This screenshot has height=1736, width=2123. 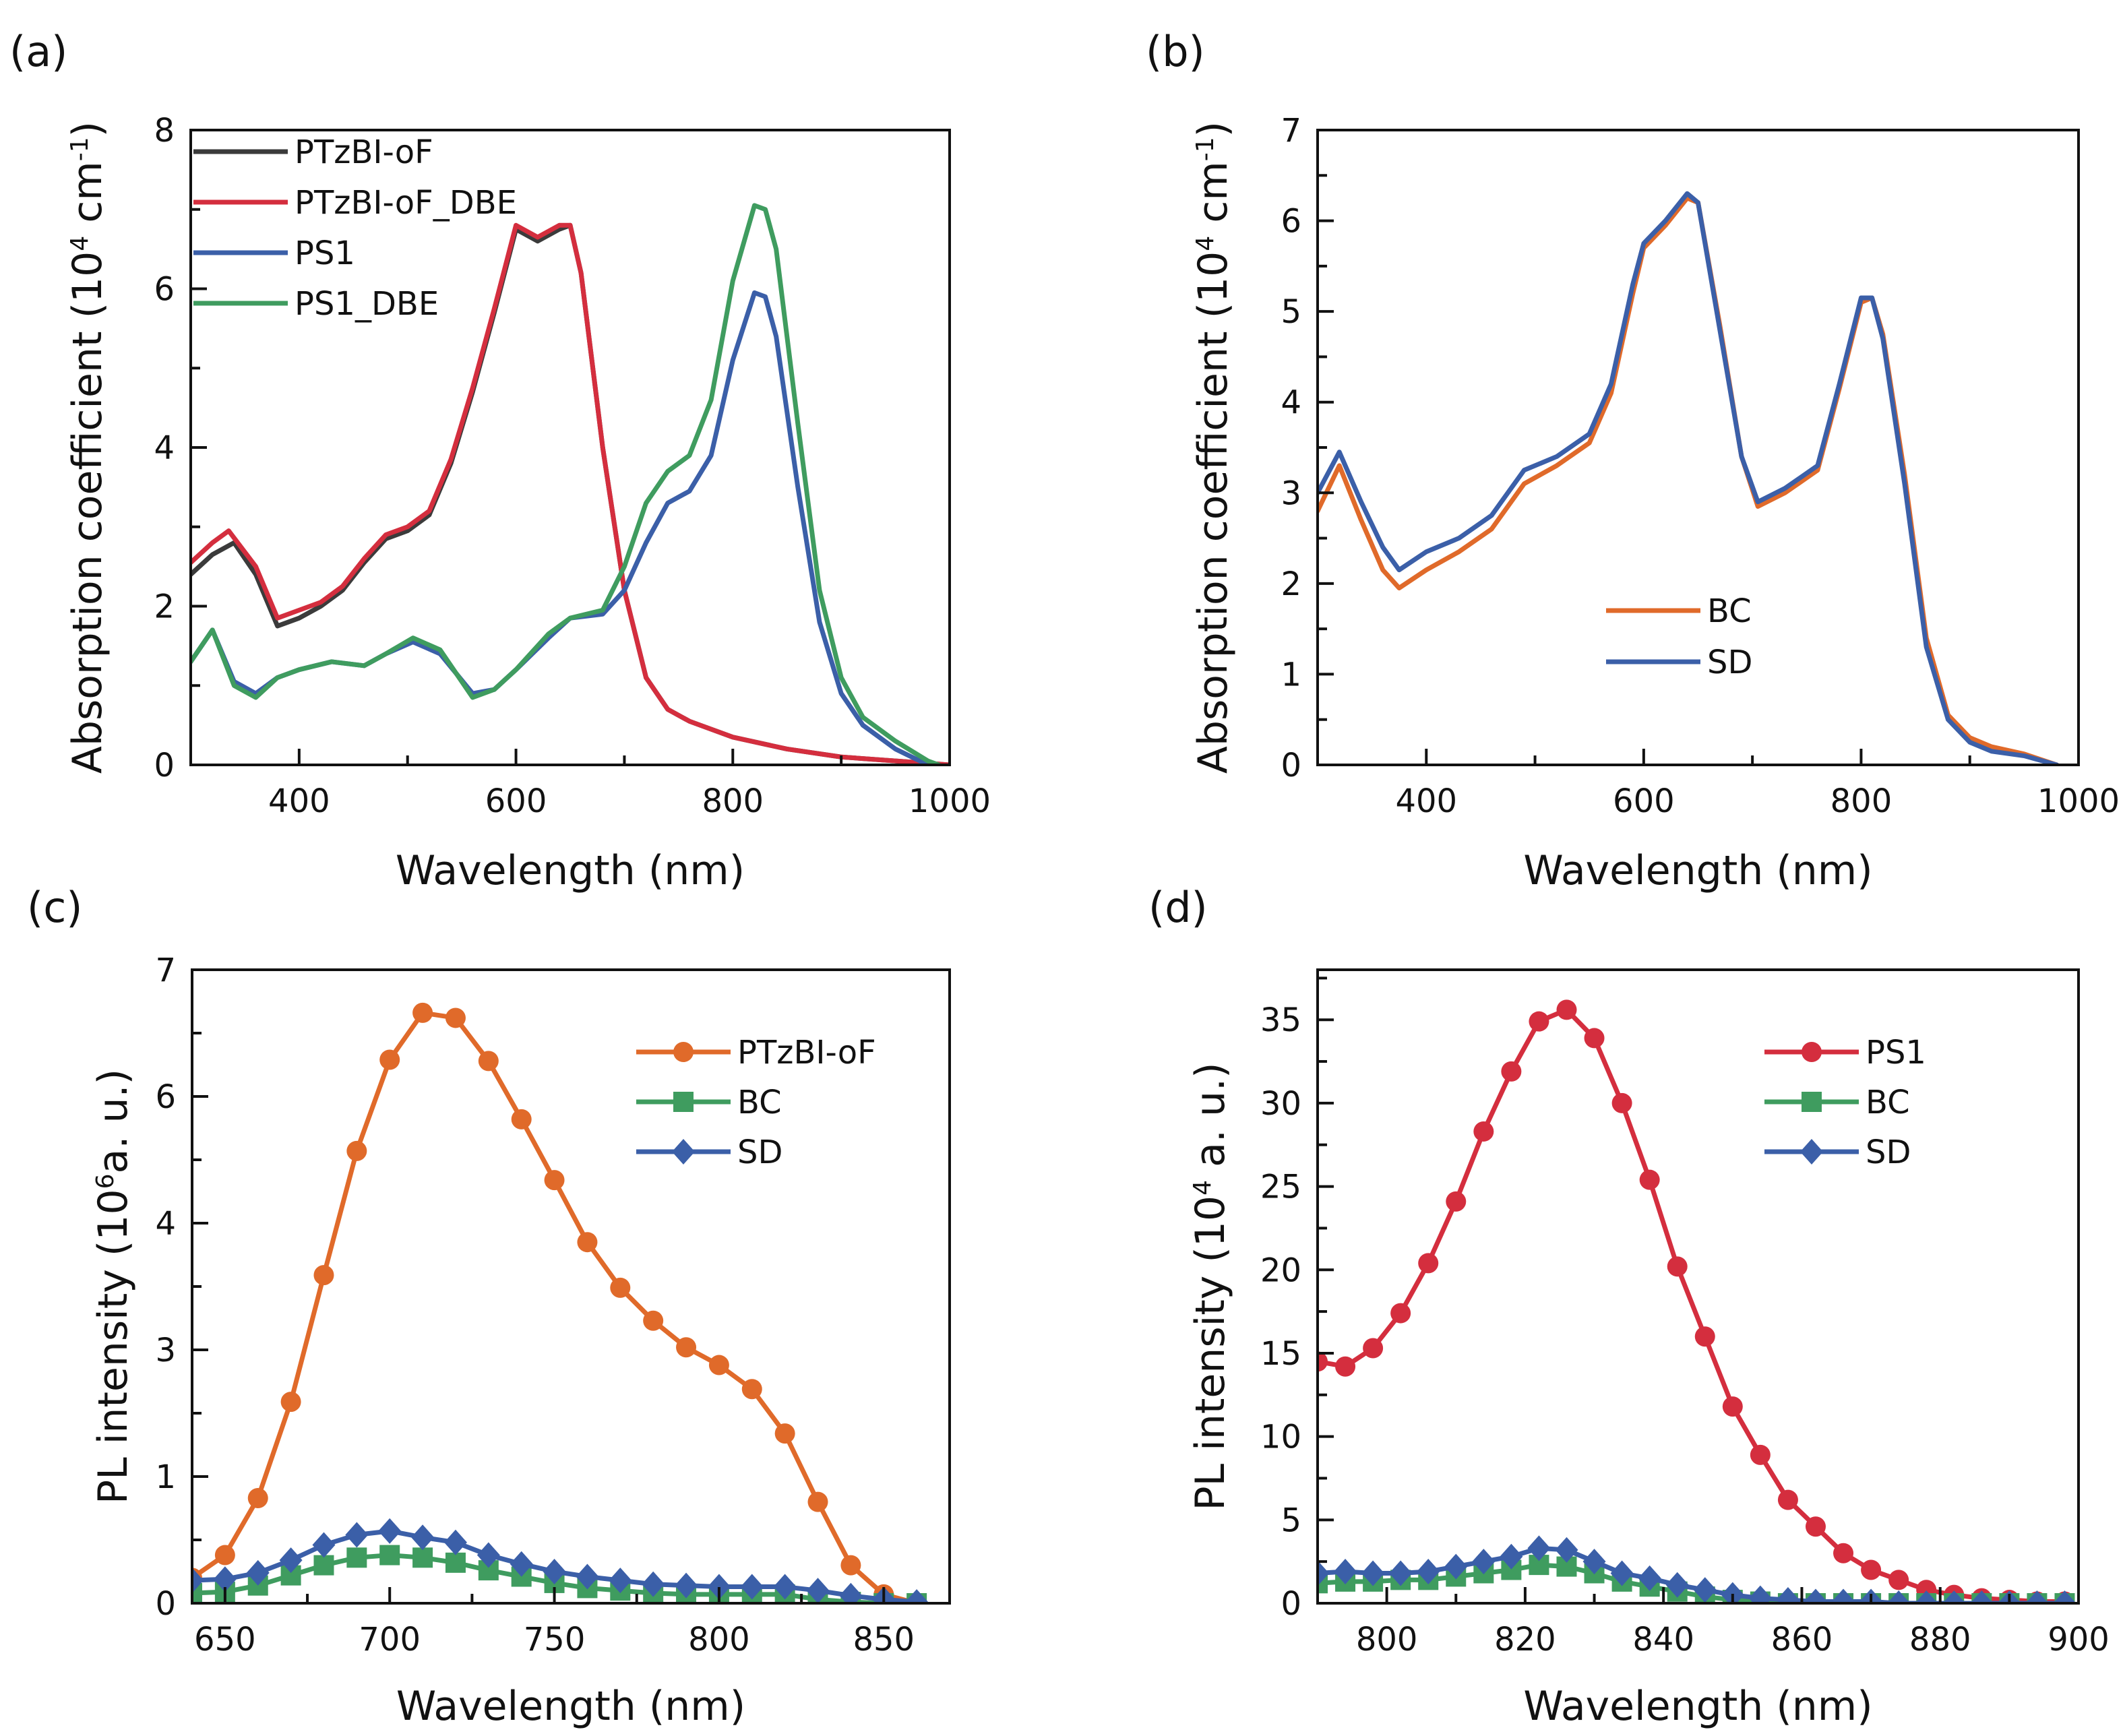 What do you see at coordinates (1291, 674) in the screenshot?
I see `y-tick-label: 1` at bounding box center [1291, 674].